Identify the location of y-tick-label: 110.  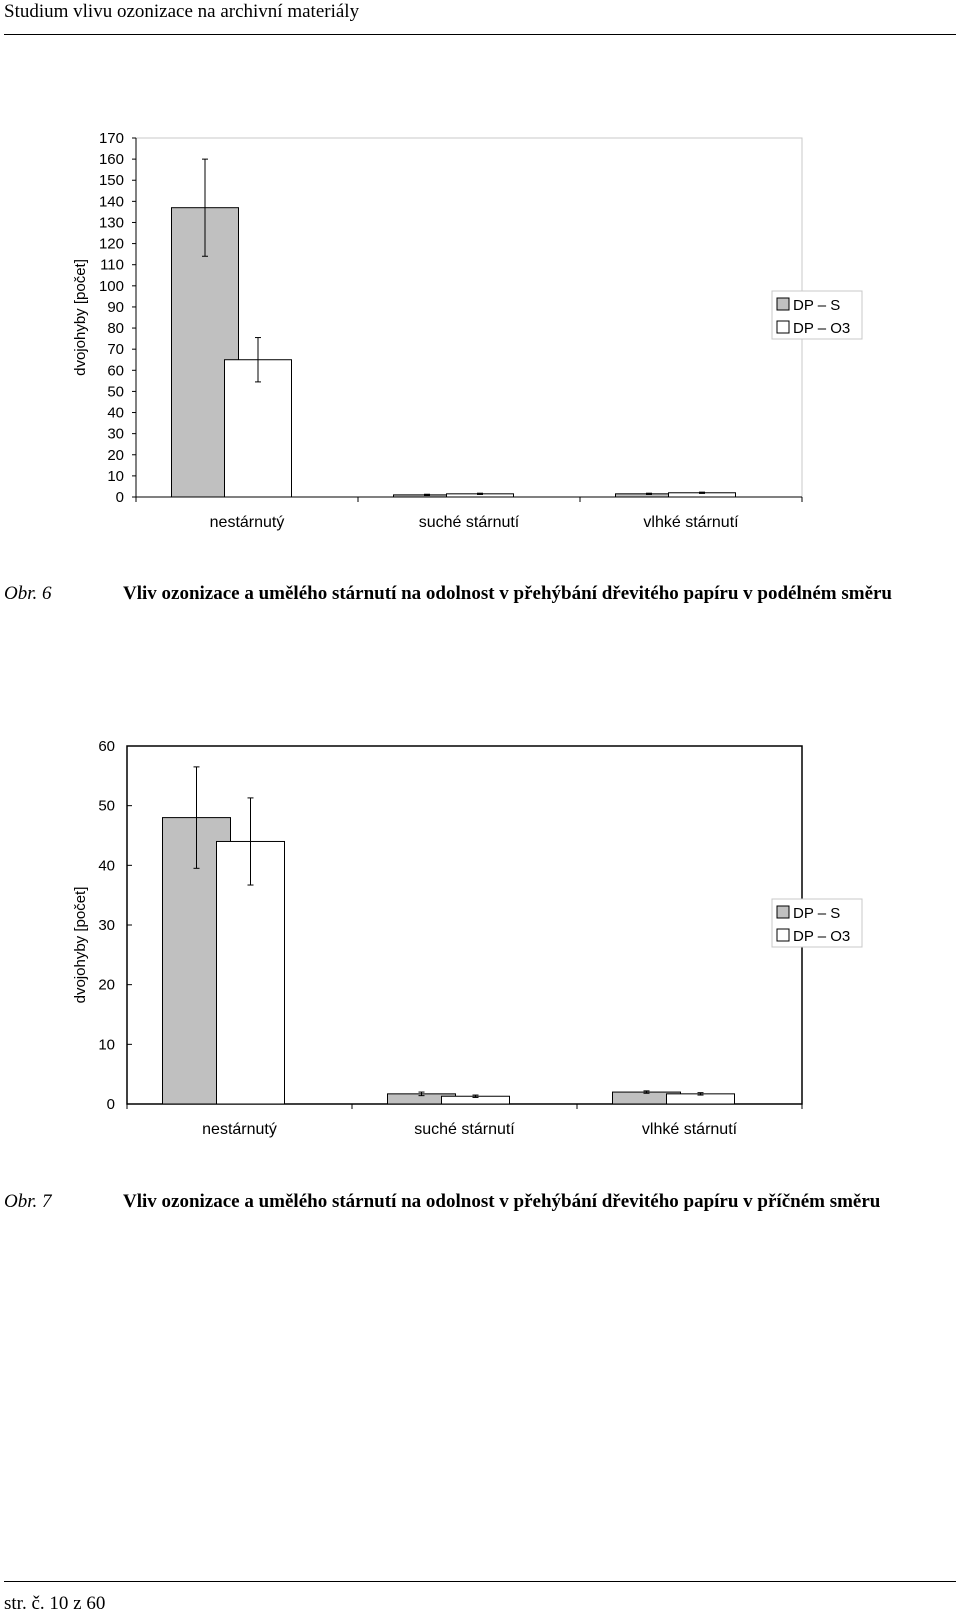
(112, 265).